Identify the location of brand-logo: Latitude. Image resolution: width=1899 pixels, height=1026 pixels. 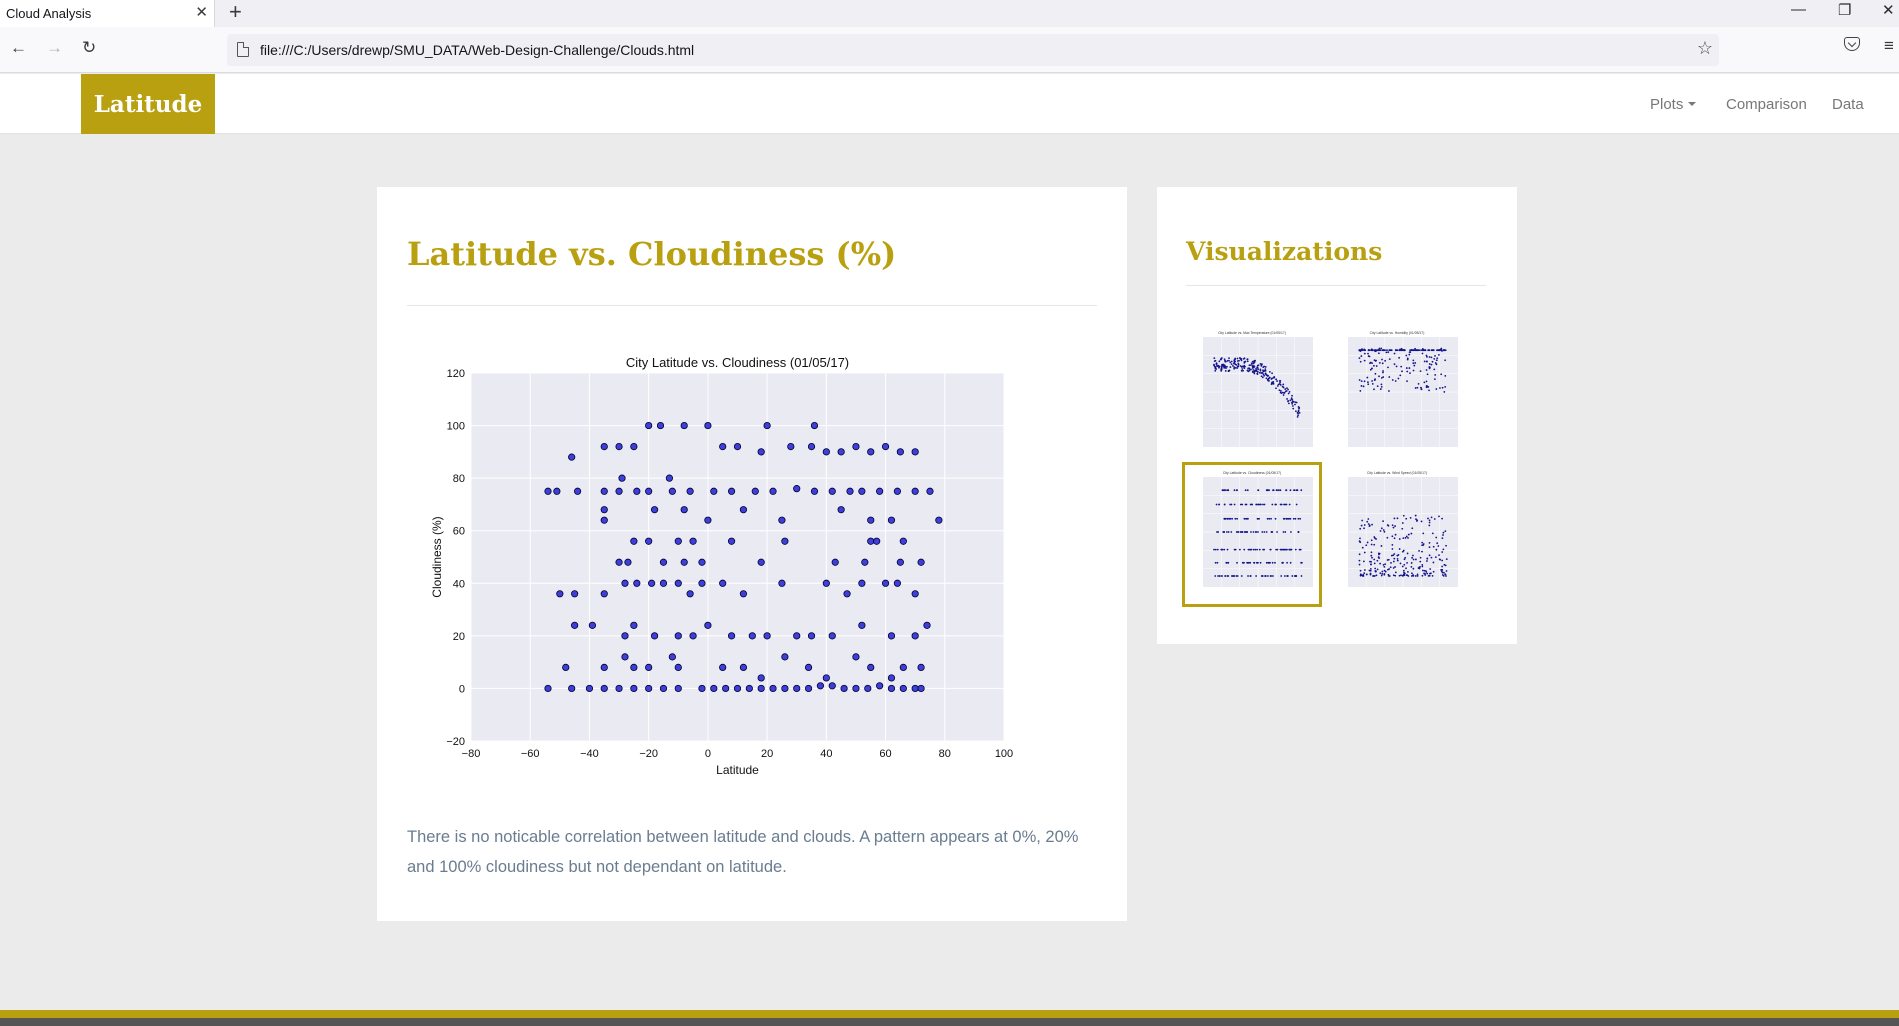
(148, 104).